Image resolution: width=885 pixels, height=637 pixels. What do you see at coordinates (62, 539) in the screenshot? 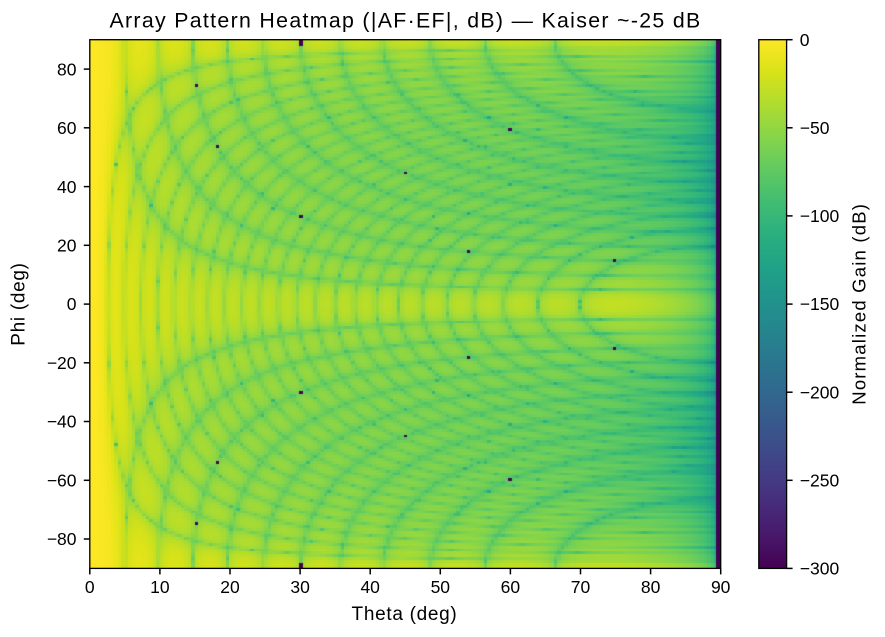
I see `svg-text: −80` at bounding box center [62, 539].